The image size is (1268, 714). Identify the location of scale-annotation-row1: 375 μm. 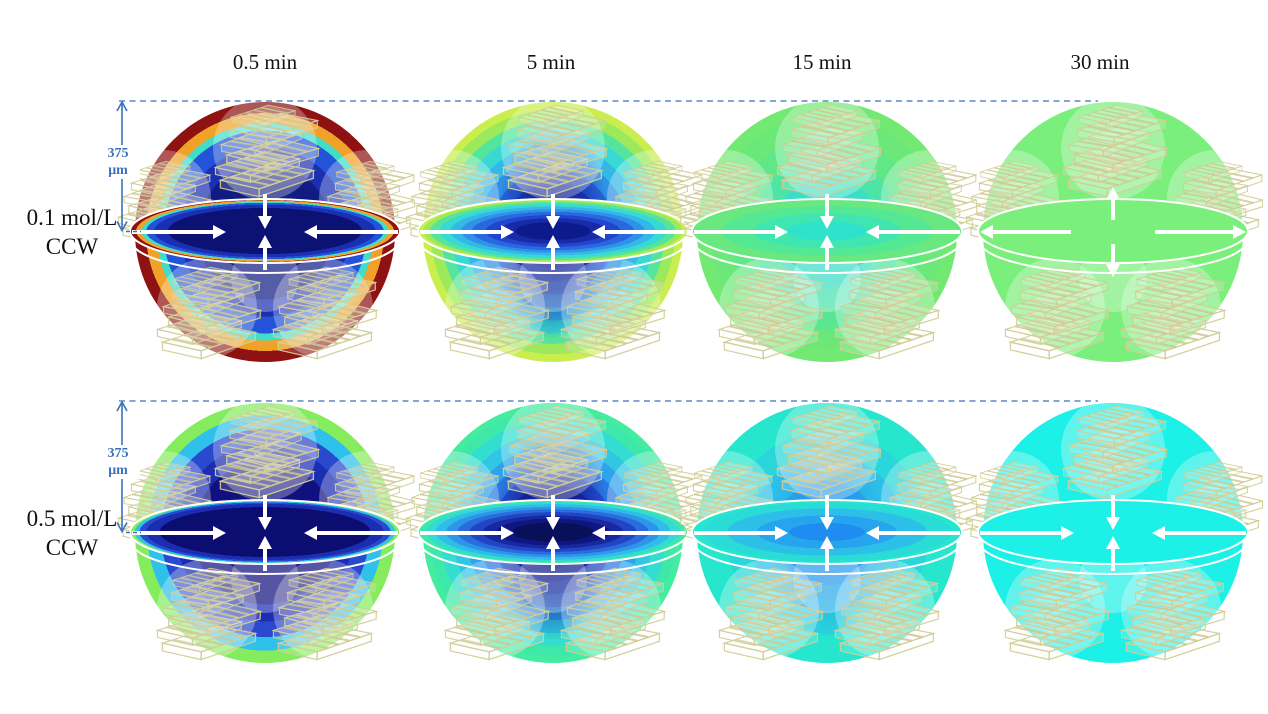
(118, 162).